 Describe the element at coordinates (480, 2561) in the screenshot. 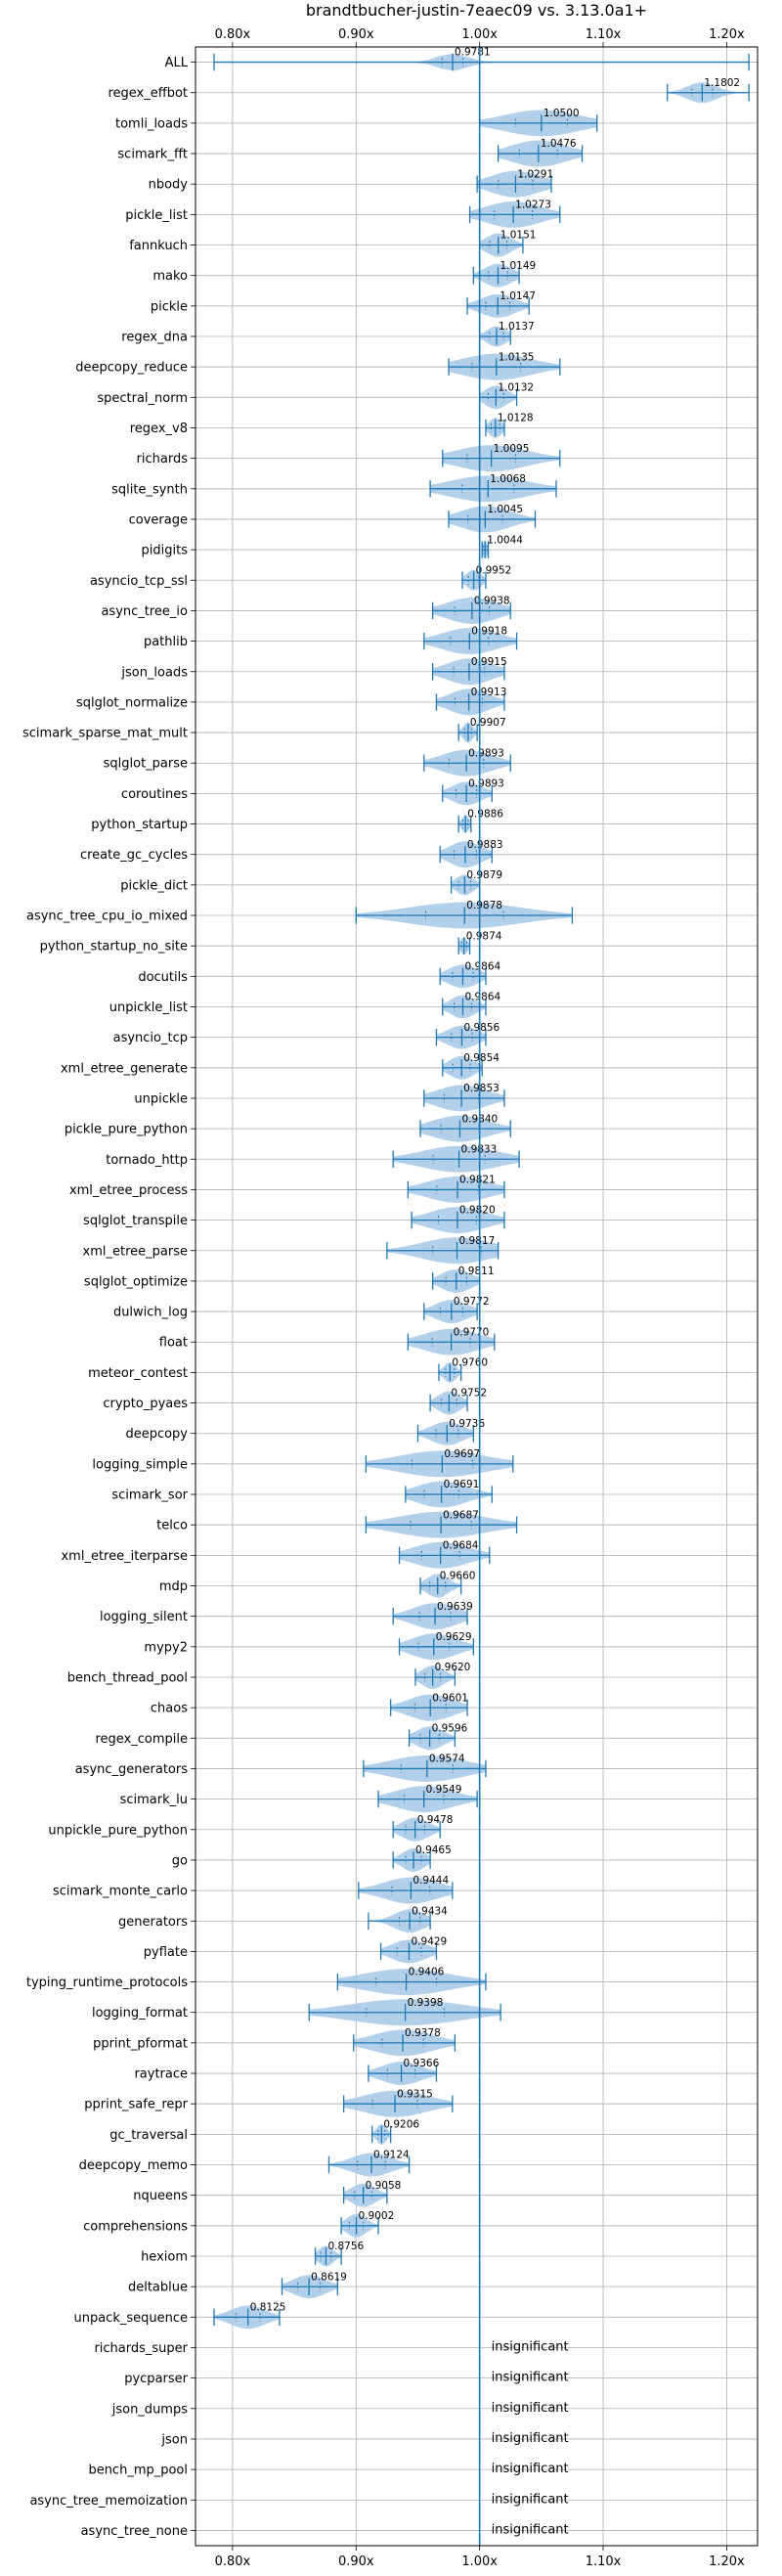

I see `x-tick-label-bottom: 1.00x` at that location.